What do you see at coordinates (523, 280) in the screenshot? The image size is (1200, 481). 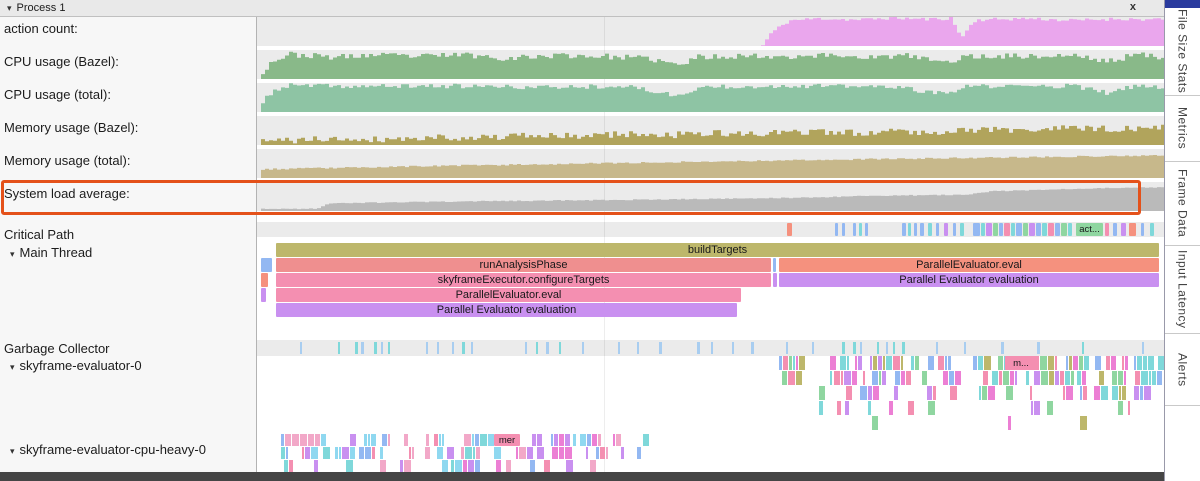 I see `slice-skyframeexecutor-configuretargets: skyframeExecutor.configureTargets` at bounding box center [523, 280].